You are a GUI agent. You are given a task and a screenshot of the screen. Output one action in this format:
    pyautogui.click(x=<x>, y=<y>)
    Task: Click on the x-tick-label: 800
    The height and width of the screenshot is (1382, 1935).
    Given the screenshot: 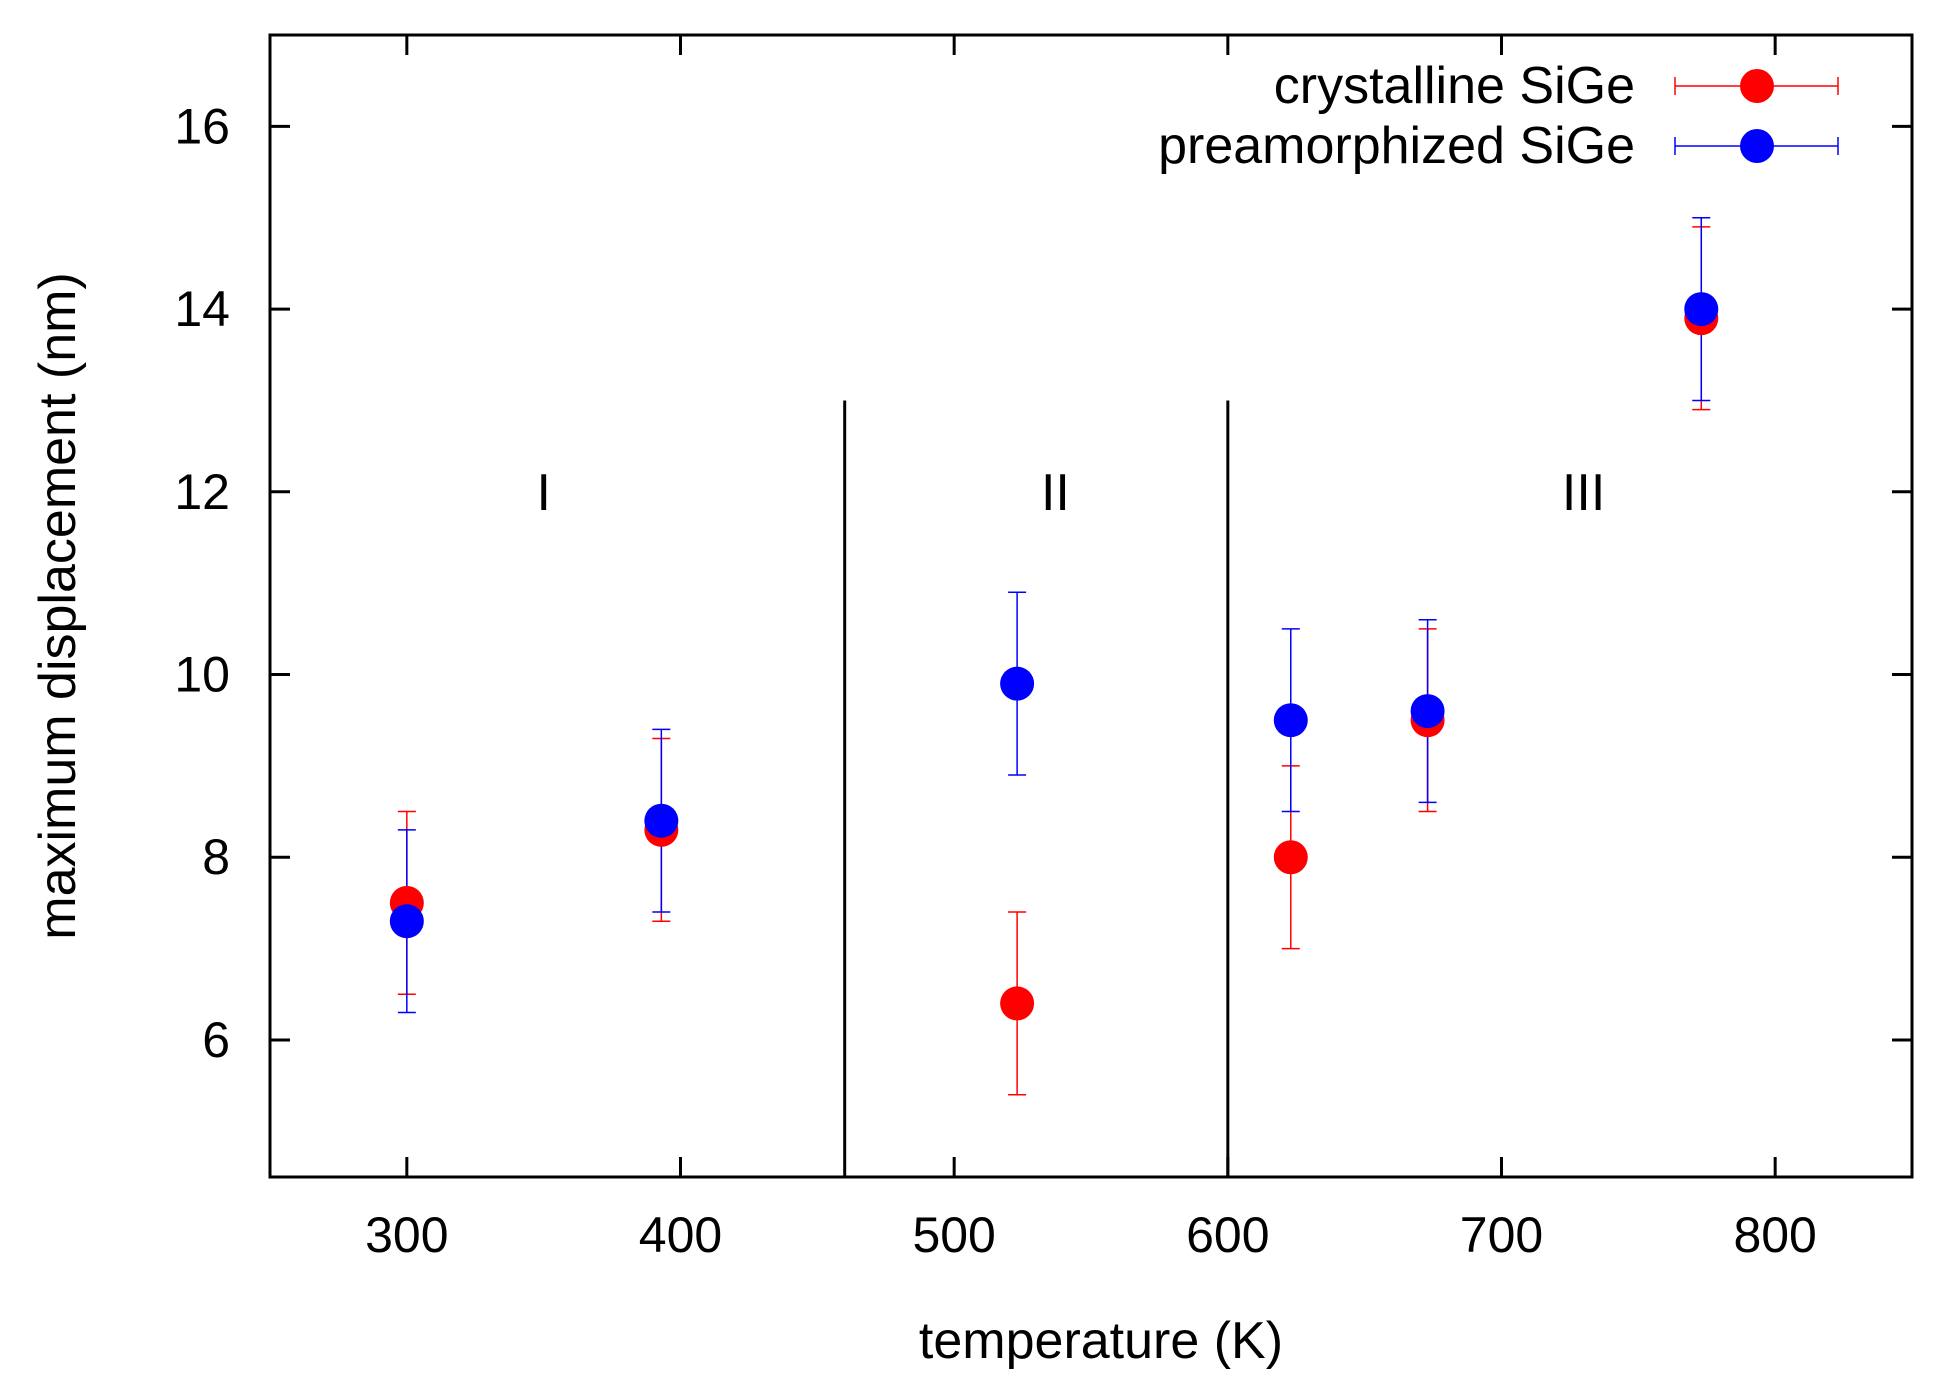 What is the action you would take?
    pyautogui.click(x=1774, y=1235)
    